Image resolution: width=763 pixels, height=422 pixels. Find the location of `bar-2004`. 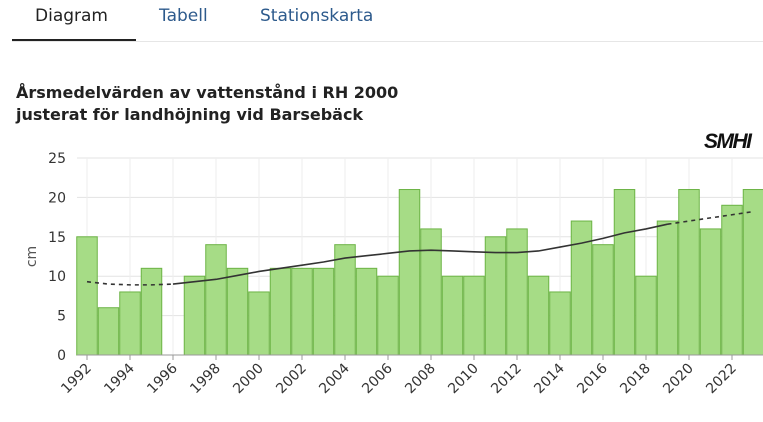

bar-2004 is located at coordinates (345, 300).